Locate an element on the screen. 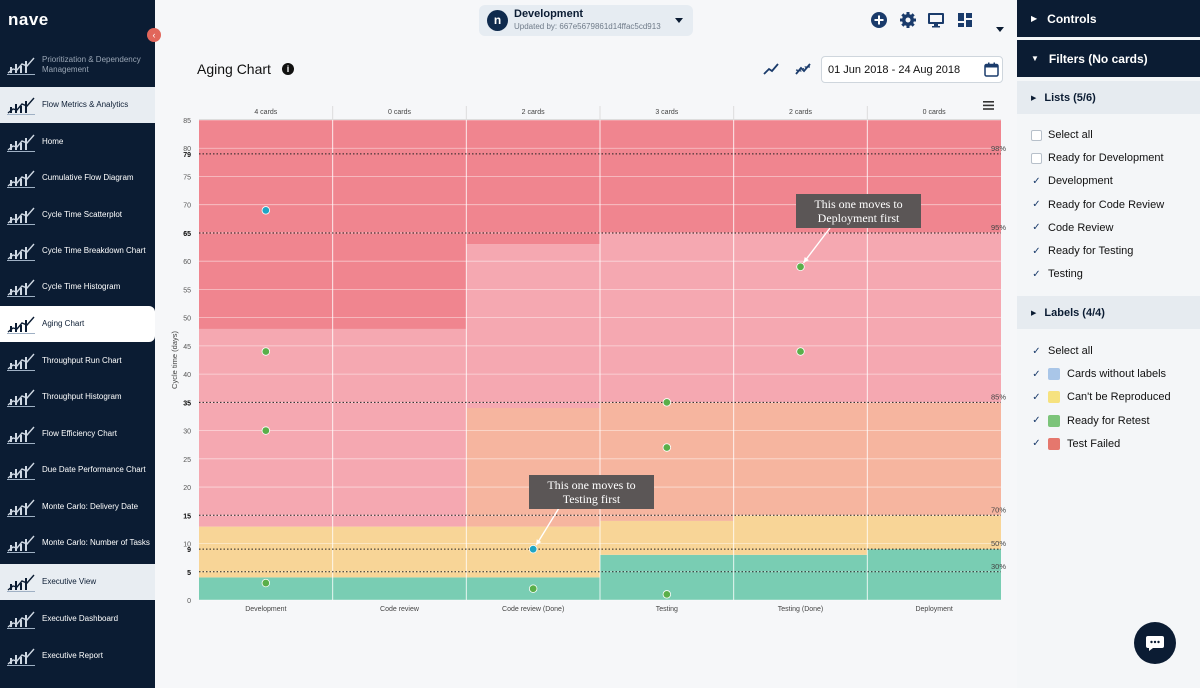 The width and height of the screenshot is (1200, 688). sidebar-item: Executive Report is located at coordinates (77, 656).